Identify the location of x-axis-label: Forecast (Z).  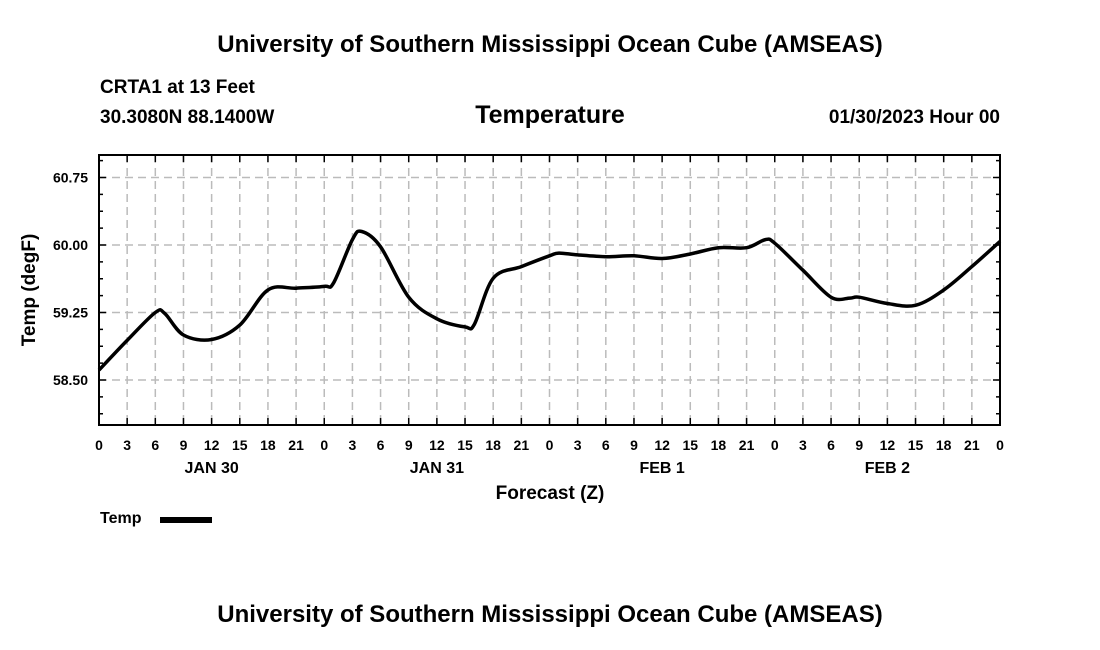
(550, 493).